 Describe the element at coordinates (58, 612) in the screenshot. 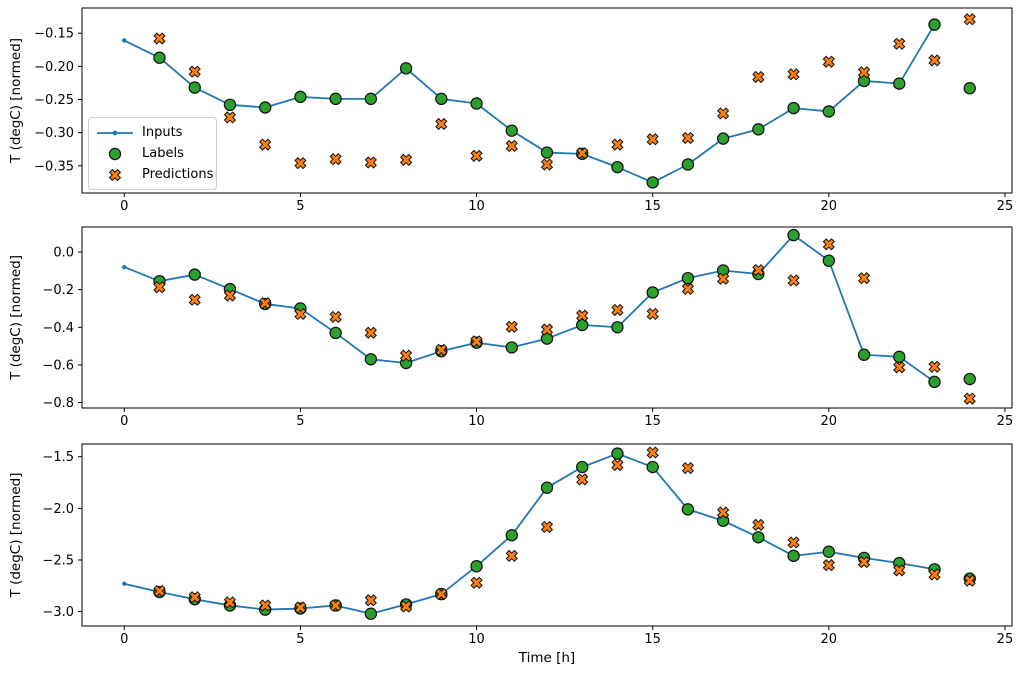

I see `y-tick-label: −3.0` at that location.